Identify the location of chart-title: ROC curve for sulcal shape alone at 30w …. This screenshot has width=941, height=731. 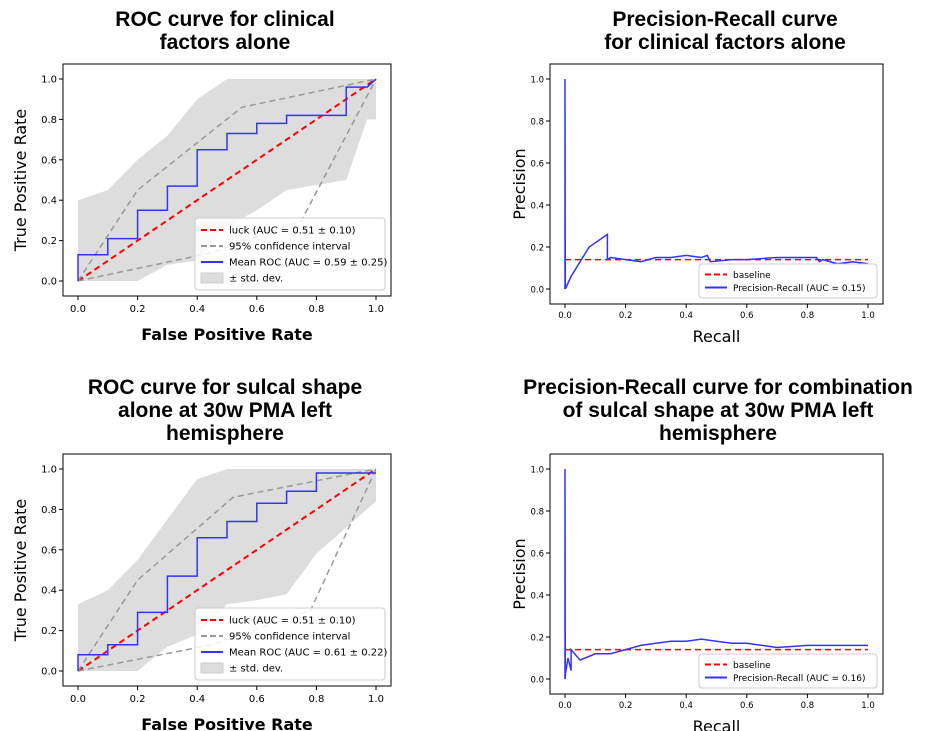
(225, 410).